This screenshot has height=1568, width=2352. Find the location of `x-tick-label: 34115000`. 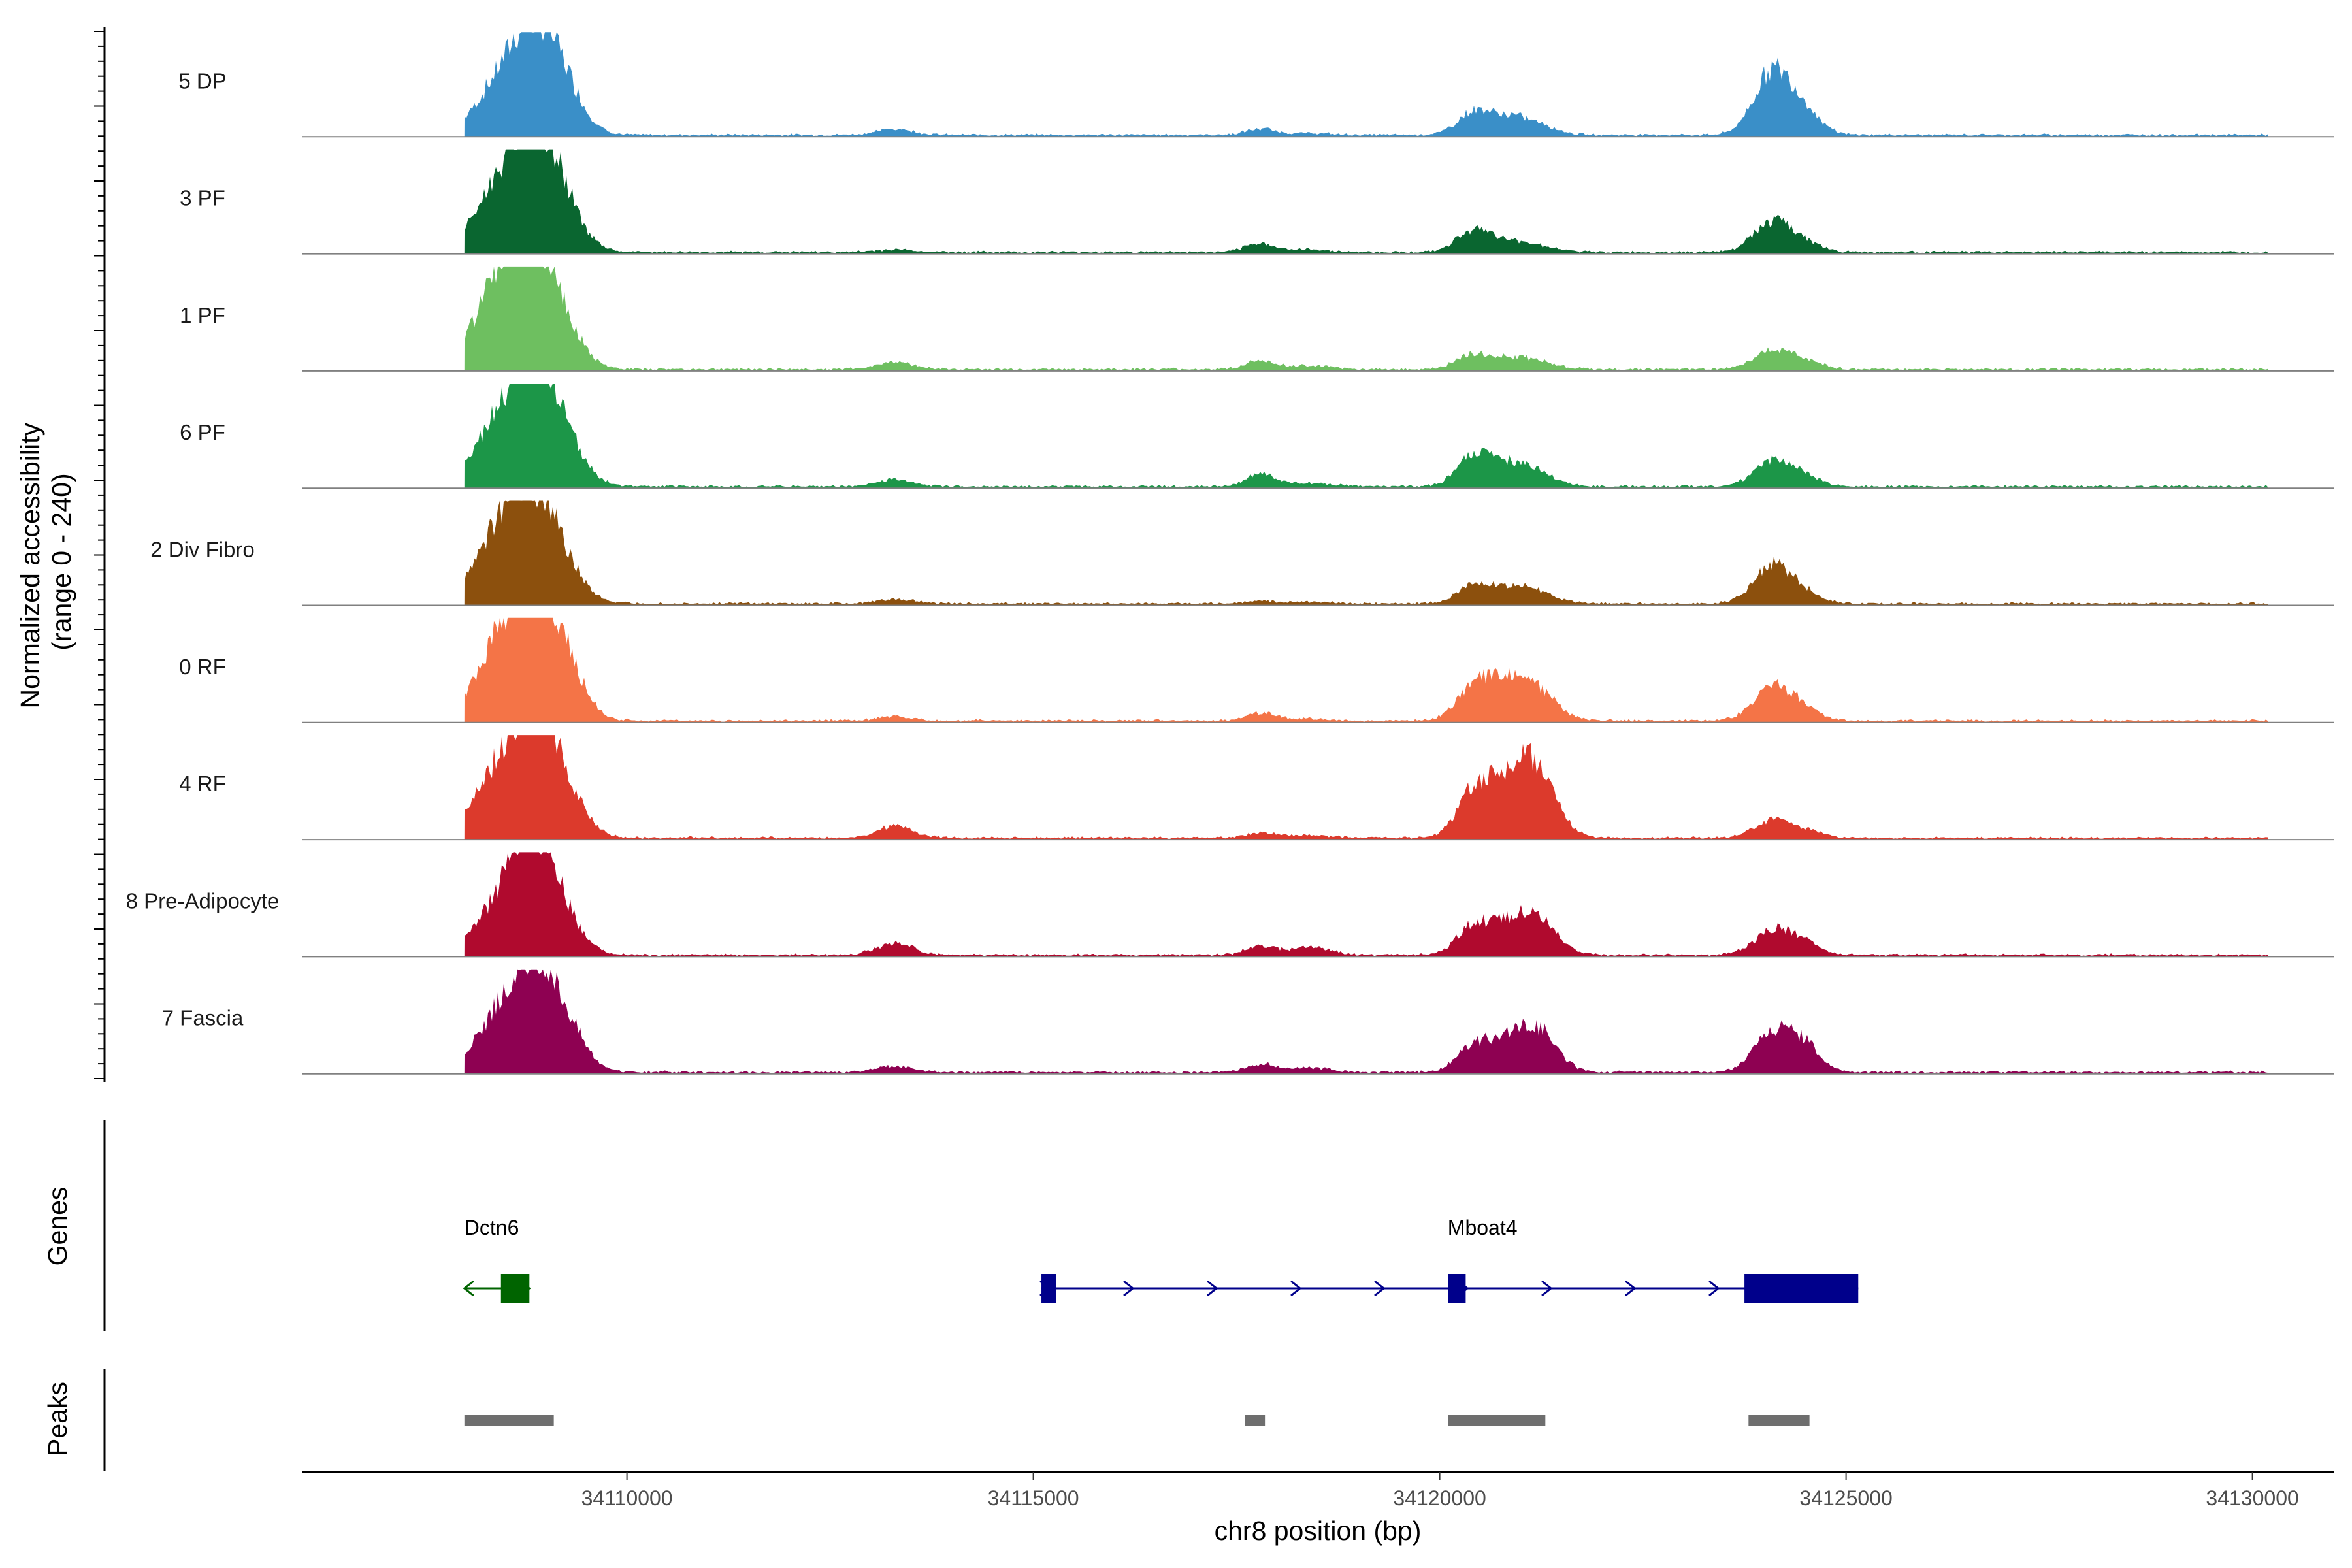

x-tick-label: 34115000 is located at coordinates (1033, 1498).